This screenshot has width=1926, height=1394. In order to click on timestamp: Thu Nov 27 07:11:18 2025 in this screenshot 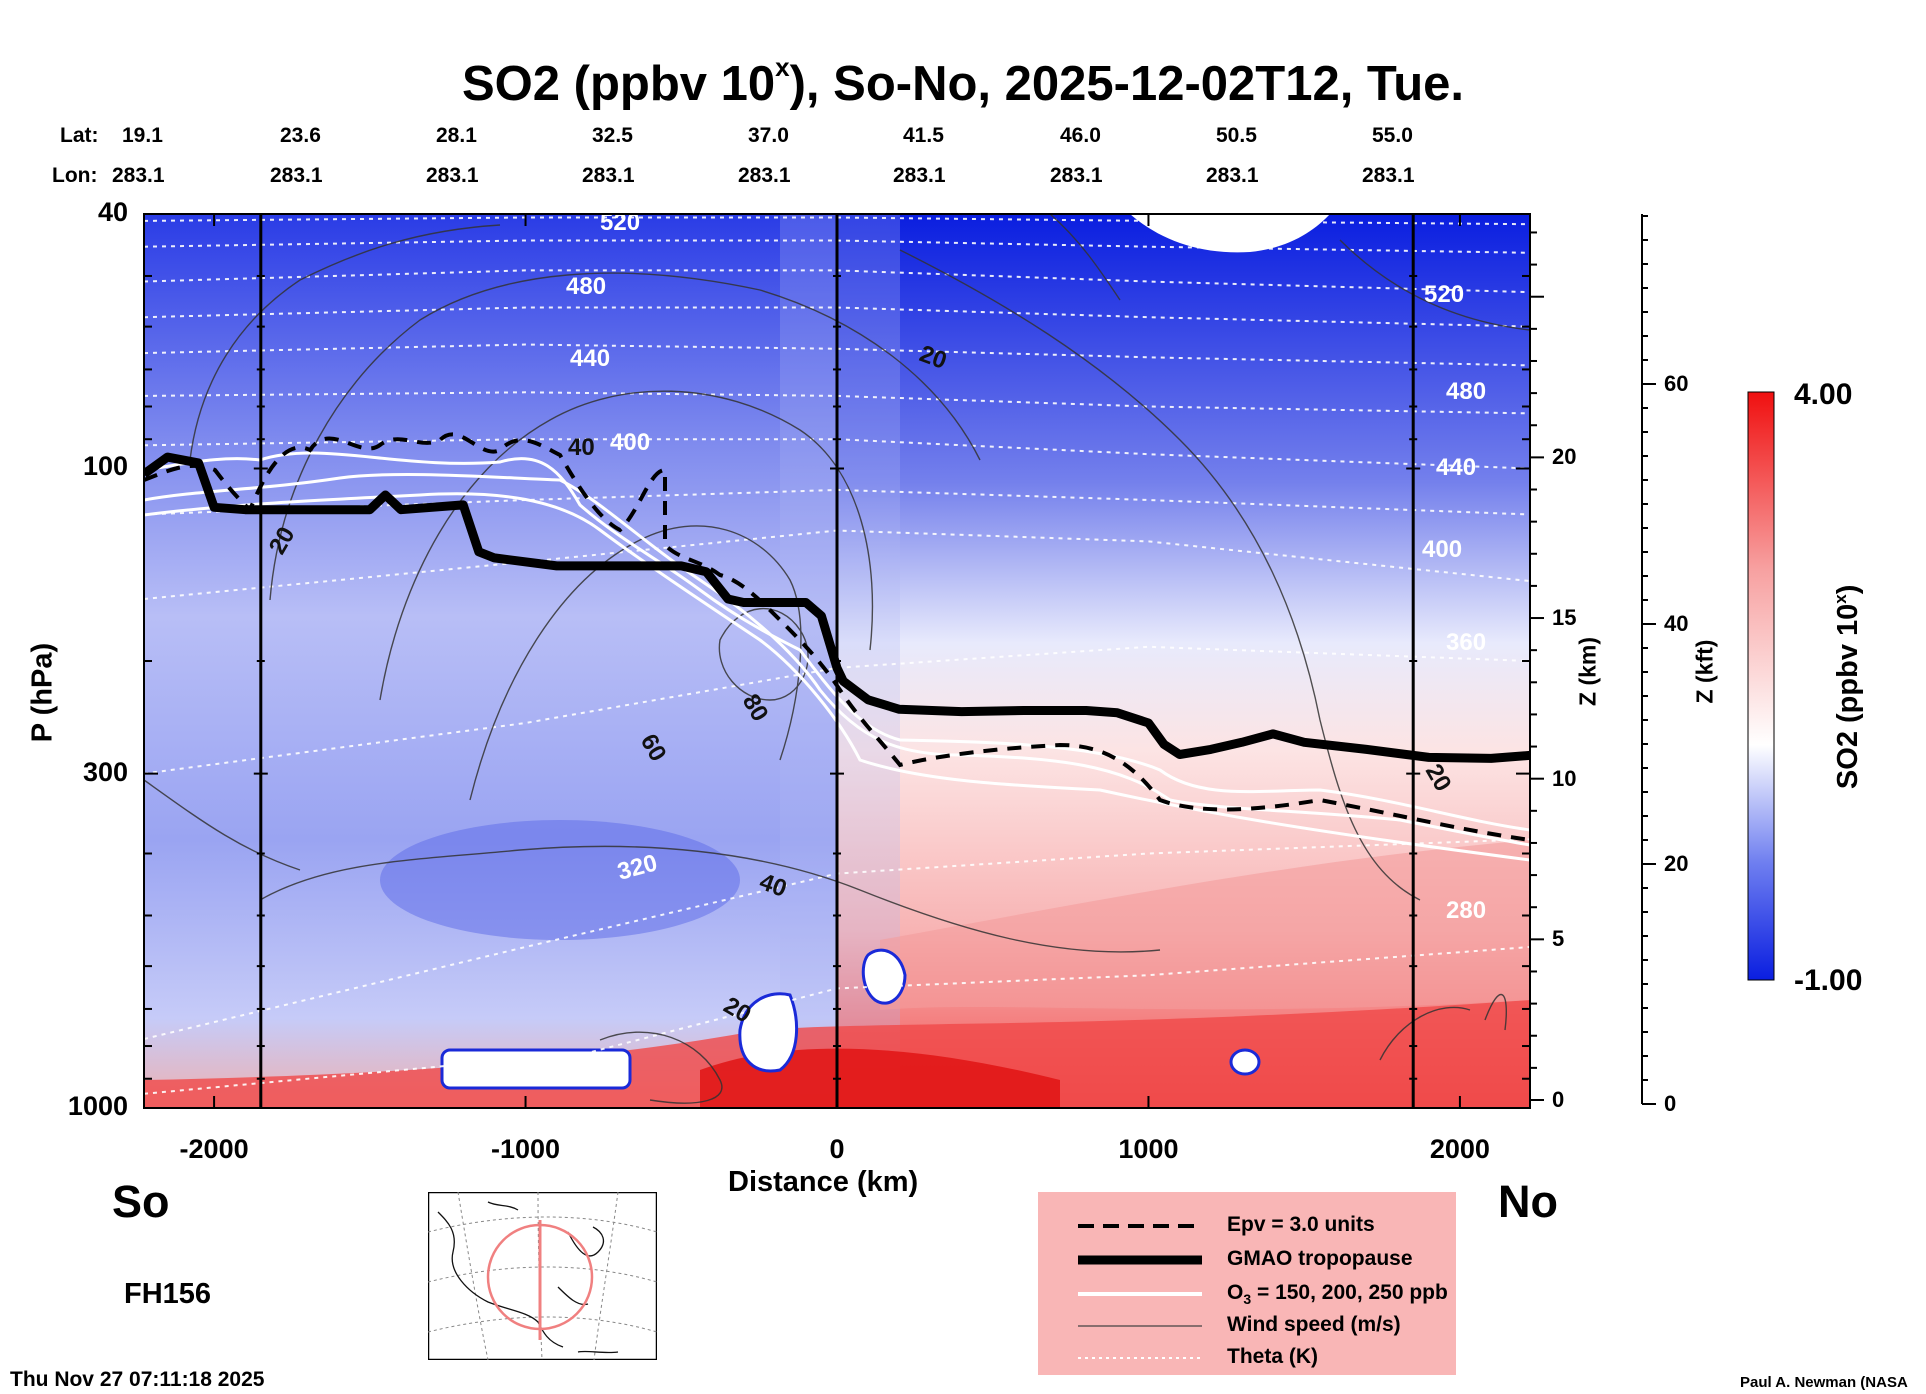, I will do `click(137, 1379)`.